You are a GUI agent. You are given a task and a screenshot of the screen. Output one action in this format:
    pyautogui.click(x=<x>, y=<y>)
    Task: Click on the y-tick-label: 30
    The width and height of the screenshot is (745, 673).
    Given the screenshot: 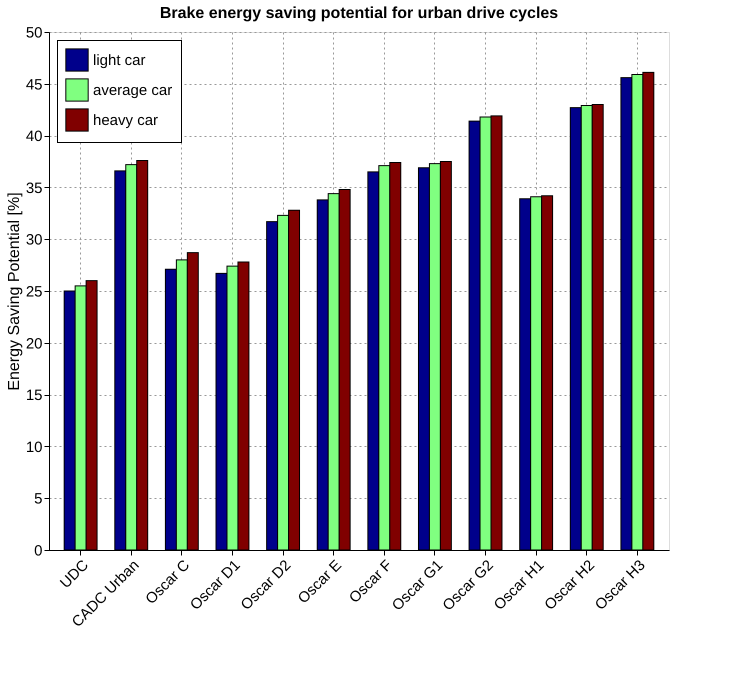 What is the action you would take?
    pyautogui.click(x=34, y=240)
    